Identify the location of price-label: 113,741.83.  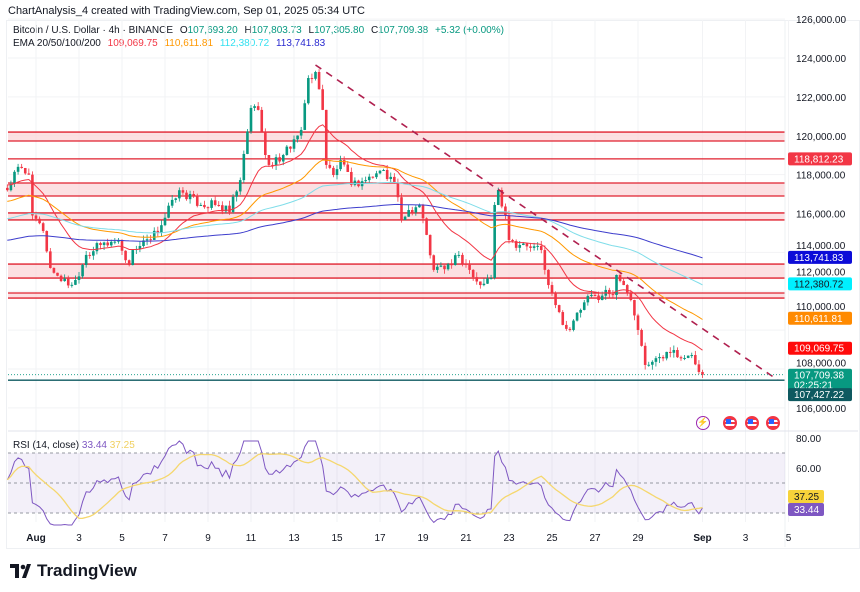
(819, 258).